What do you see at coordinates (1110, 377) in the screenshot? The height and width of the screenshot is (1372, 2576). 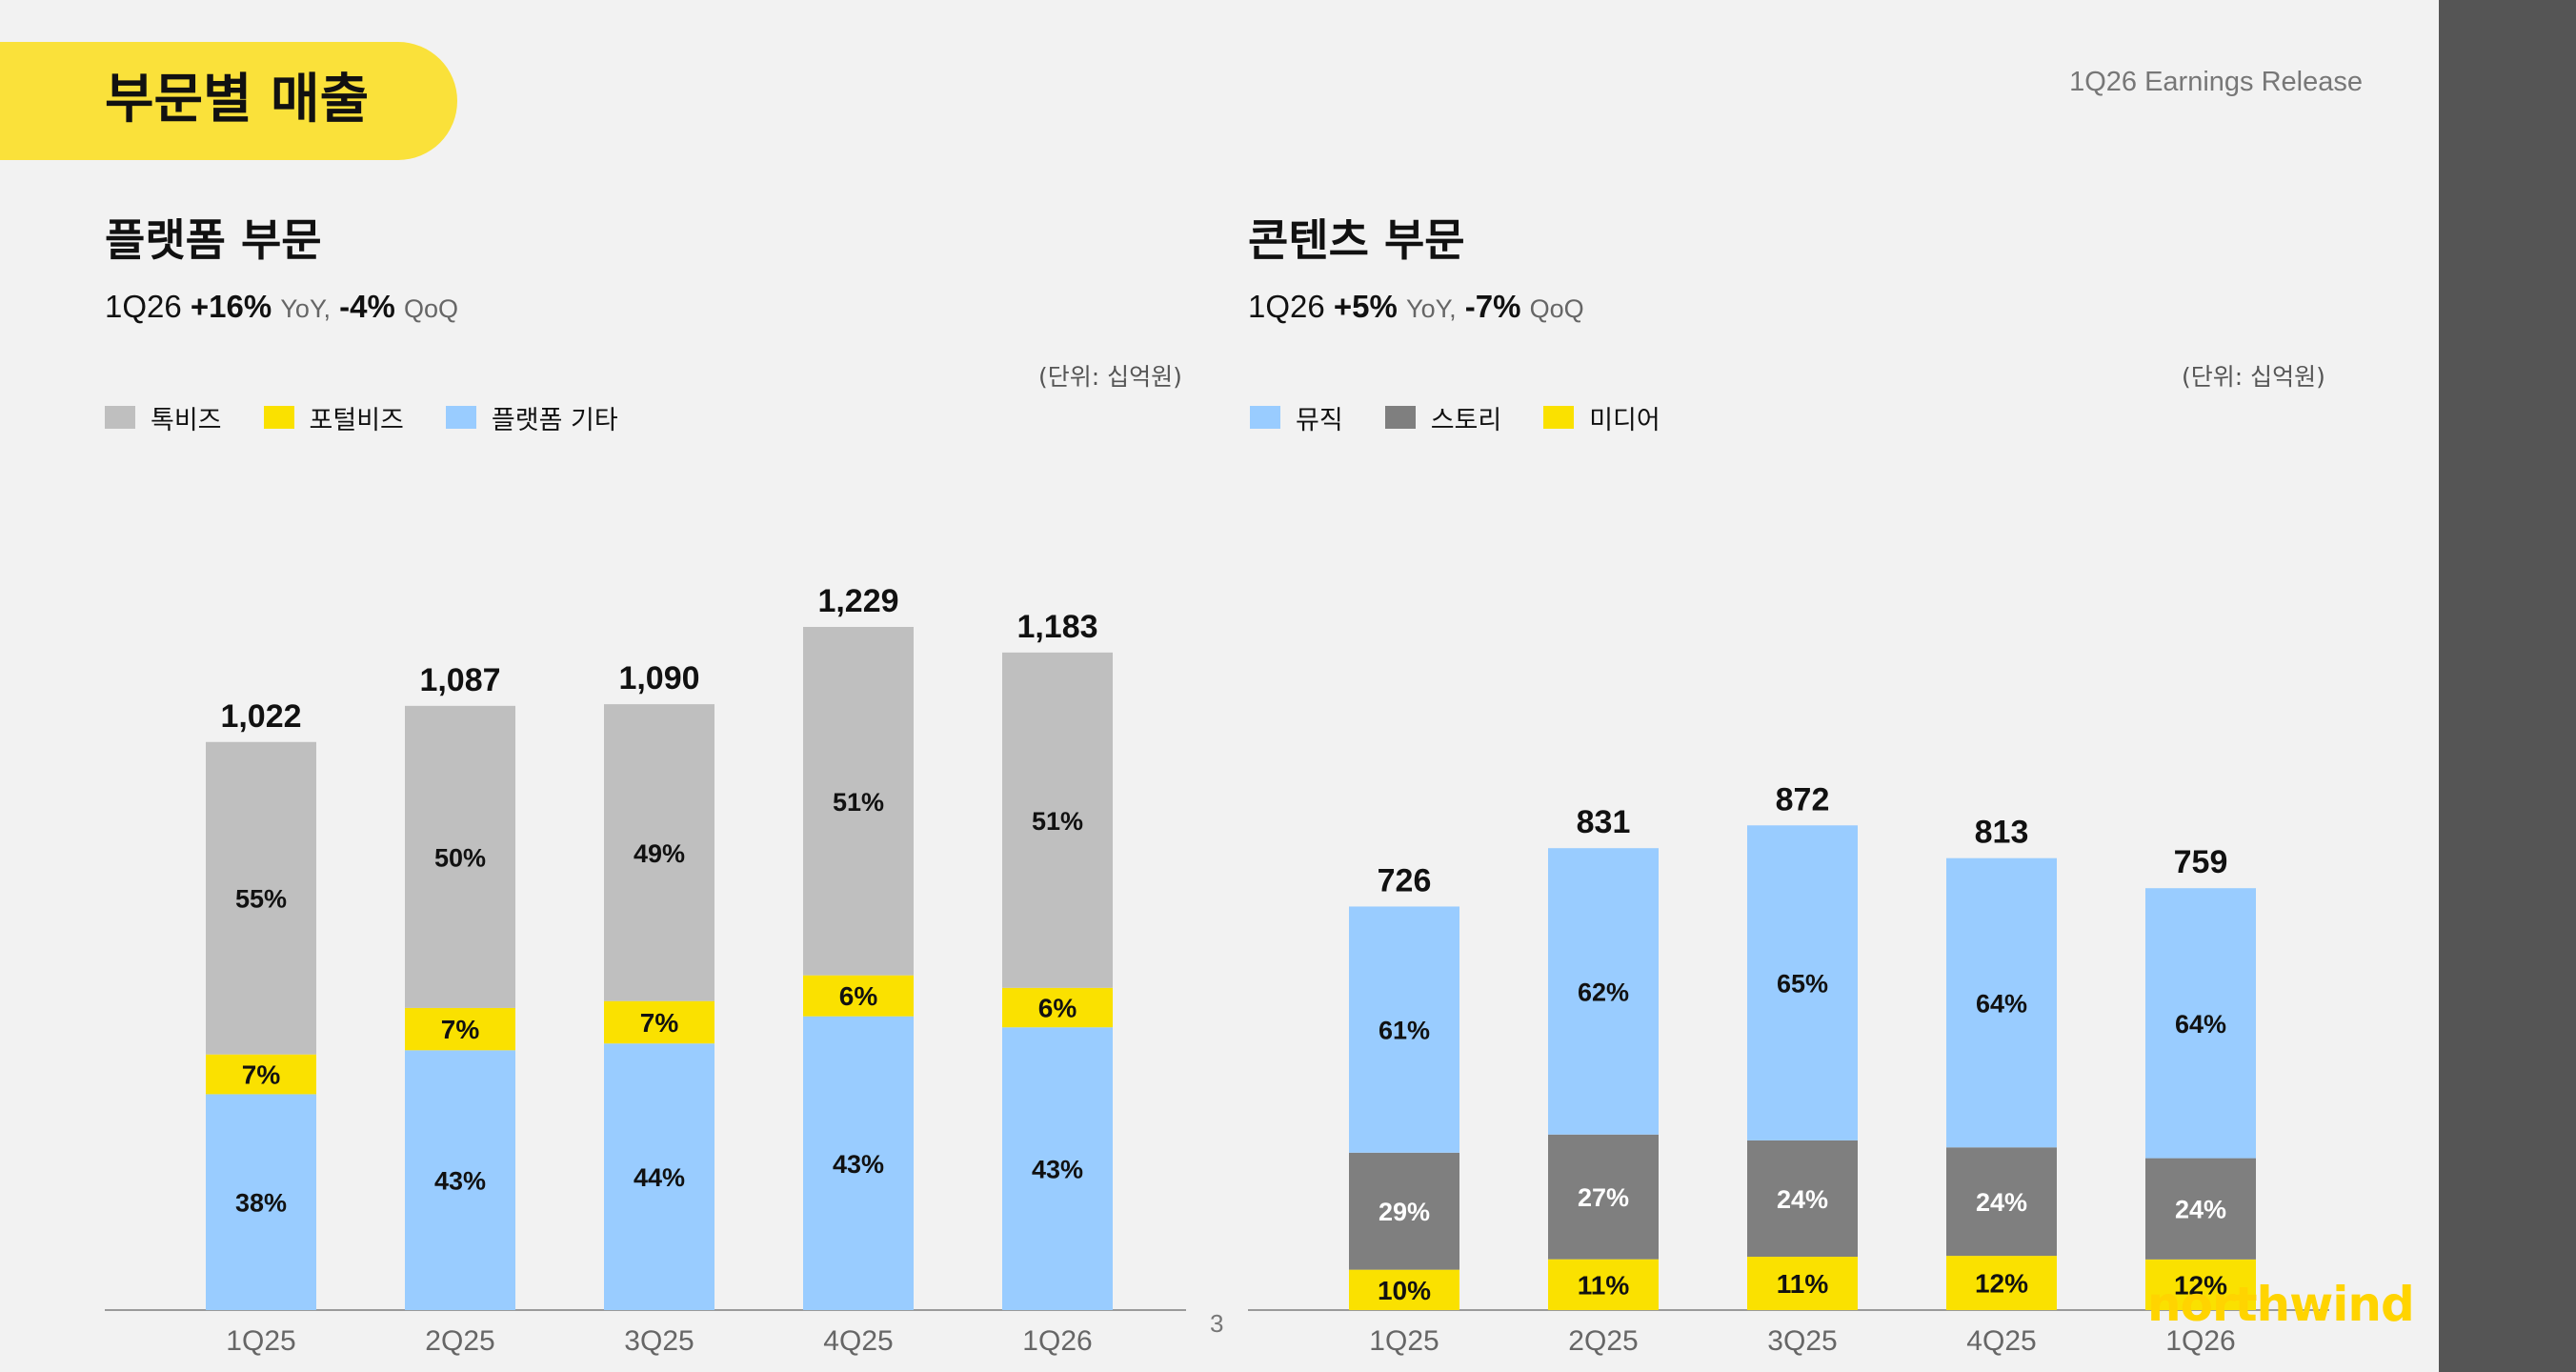 I see `platform-unit: (단위: 십억원)` at bounding box center [1110, 377].